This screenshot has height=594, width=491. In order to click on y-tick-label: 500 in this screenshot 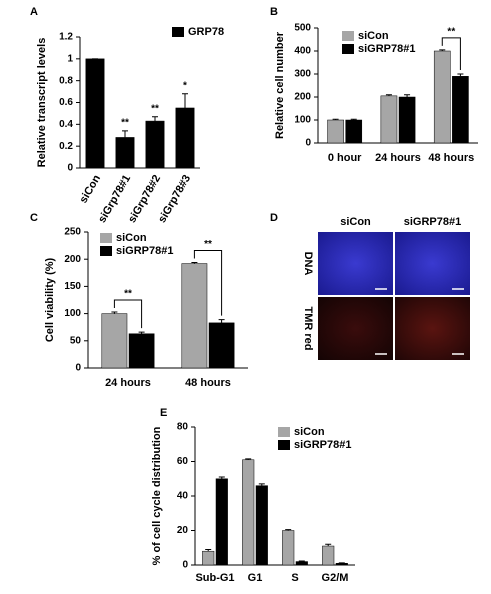, I will do `click(302, 28)`.